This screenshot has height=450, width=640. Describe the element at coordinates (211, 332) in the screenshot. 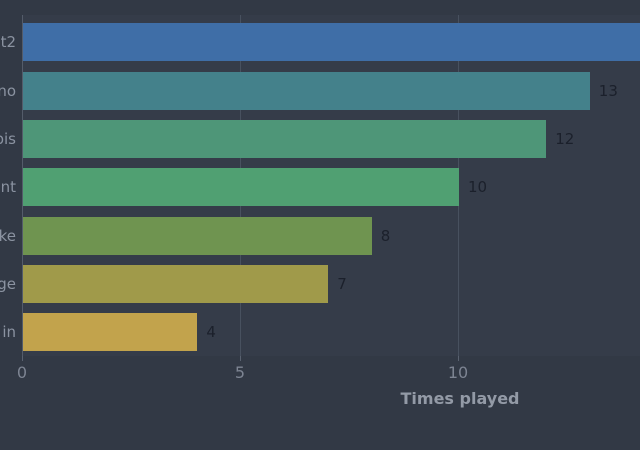

I see `value-label: 4` at that location.